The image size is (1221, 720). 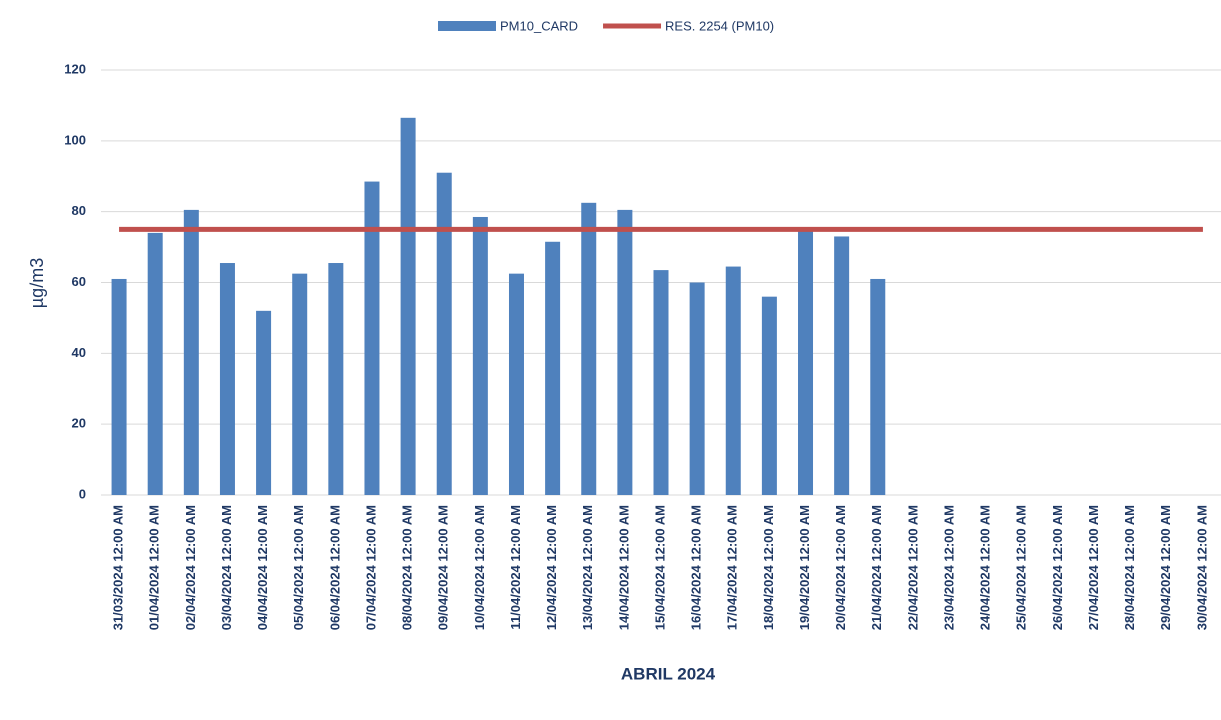 What do you see at coordinates (79, 423) in the screenshot?
I see `y-tick-label: 20` at bounding box center [79, 423].